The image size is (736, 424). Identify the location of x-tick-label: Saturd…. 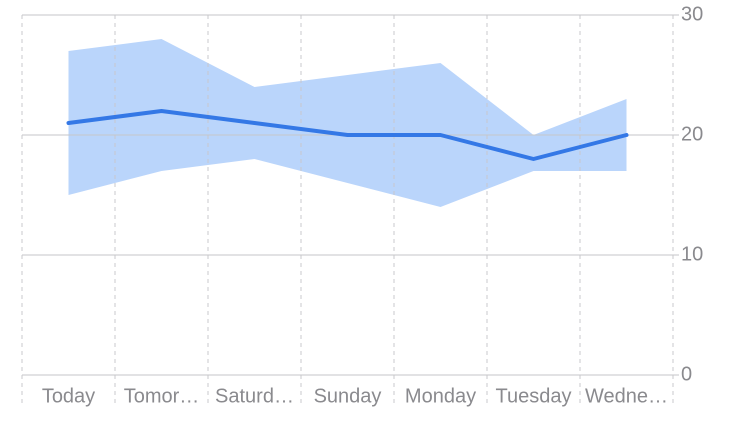
(254, 396).